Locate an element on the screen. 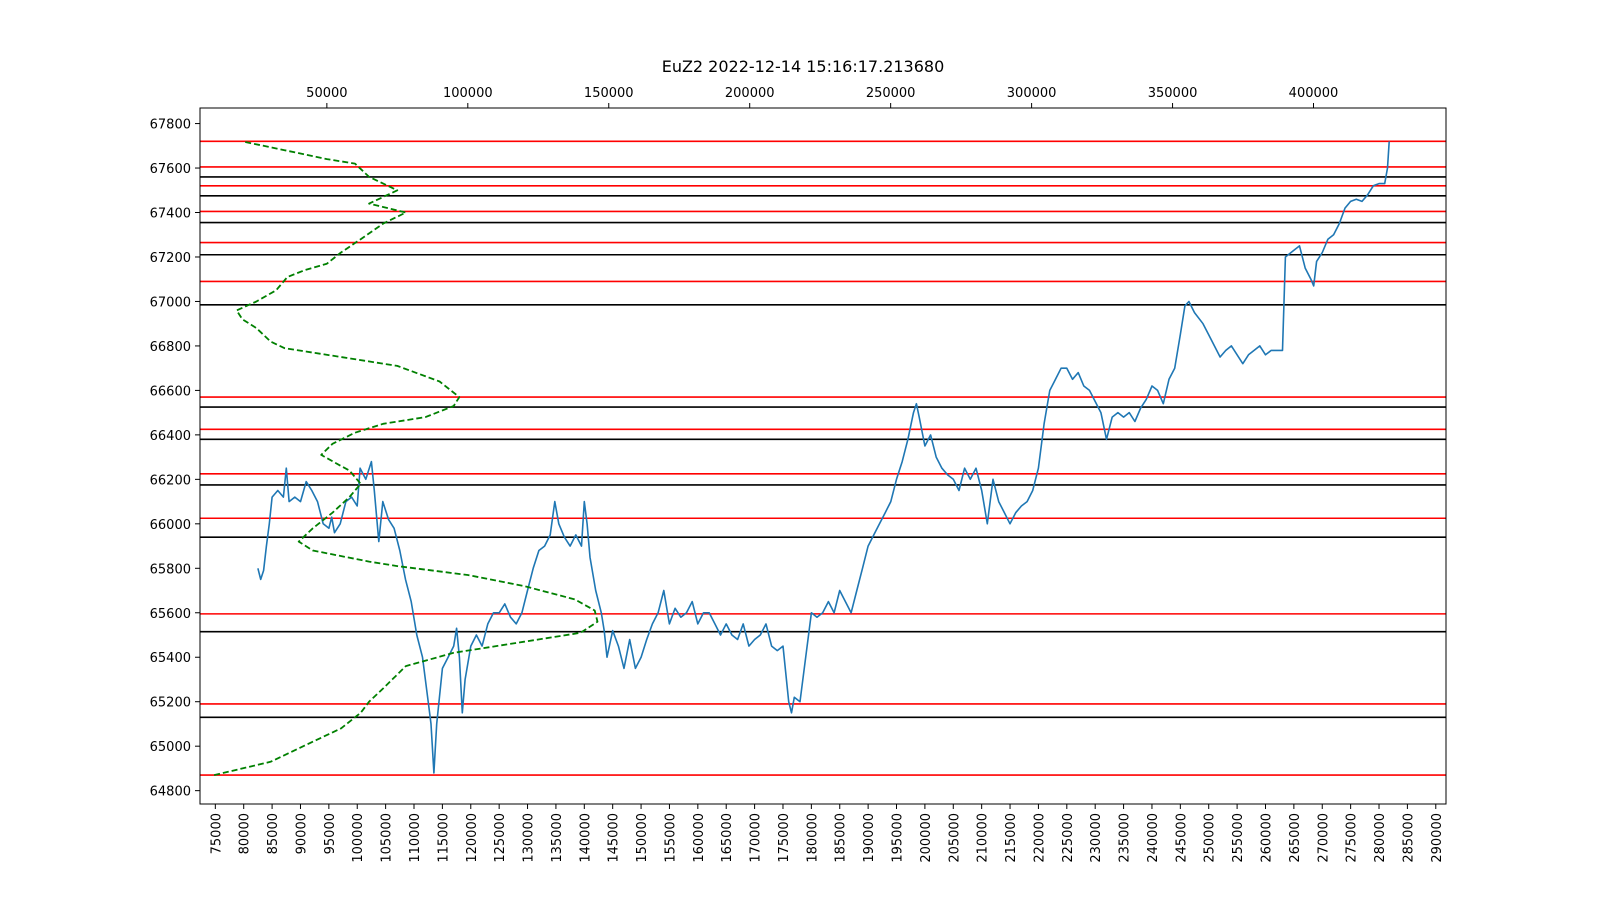  x-tick-label: 145000 is located at coordinates (614, 838).